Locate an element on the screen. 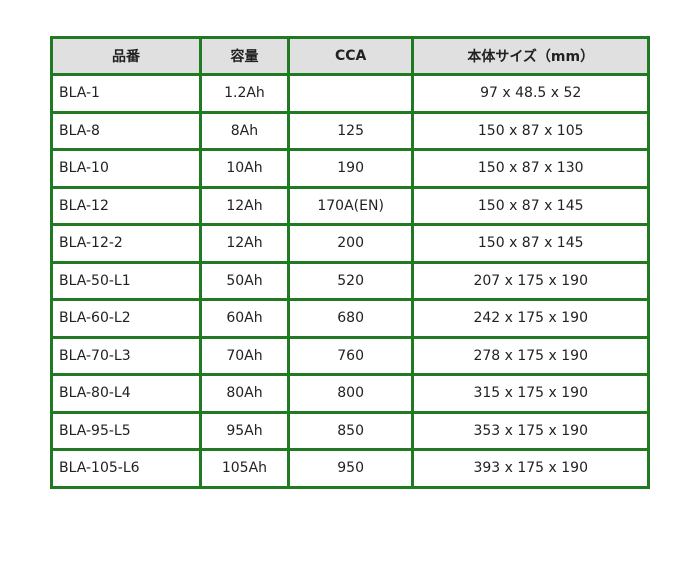 The width and height of the screenshot is (700, 569). cell-capacity: 105Ah is located at coordinates (244, 468).